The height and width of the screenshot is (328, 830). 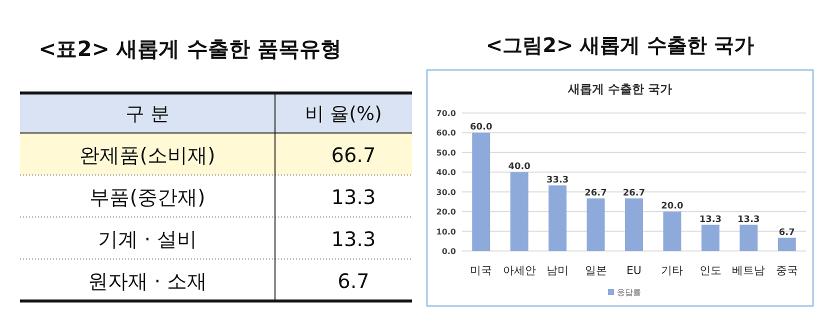 What do you see at coordinates (629, 292) in the screenshot?
I see `legend-label: 응답률` at bounding box center [629, 292].